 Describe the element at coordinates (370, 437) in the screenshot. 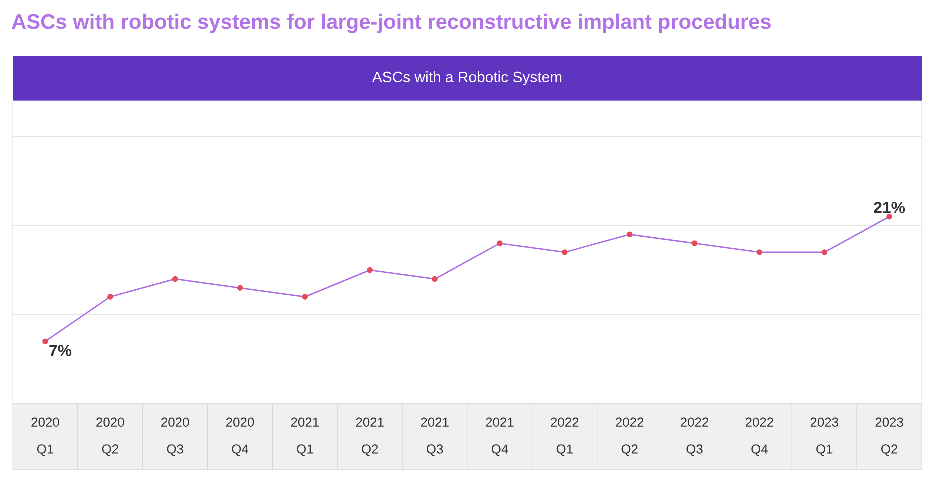

I see `category-label: 2021 Q2` at that location.